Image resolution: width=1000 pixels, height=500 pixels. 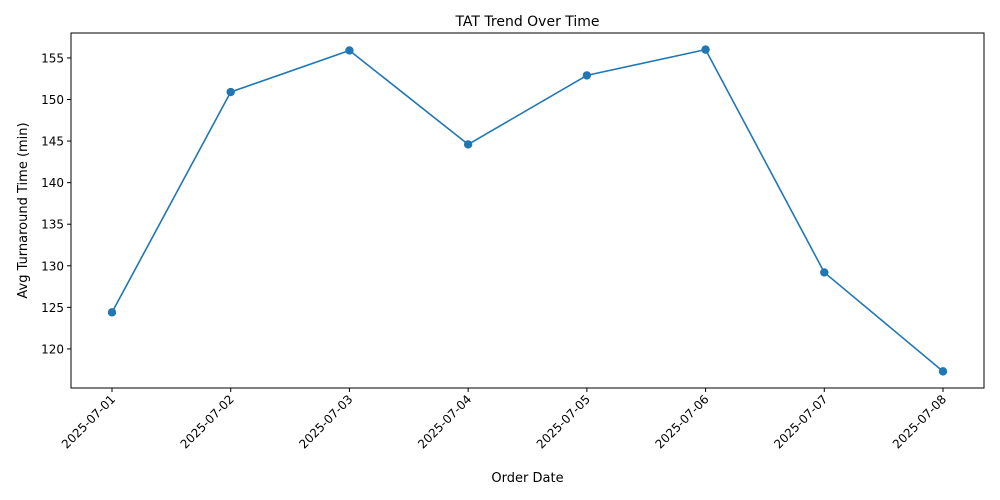 I want to click on x-tick-label: 2025-07-08, so click(x=919, y=421).